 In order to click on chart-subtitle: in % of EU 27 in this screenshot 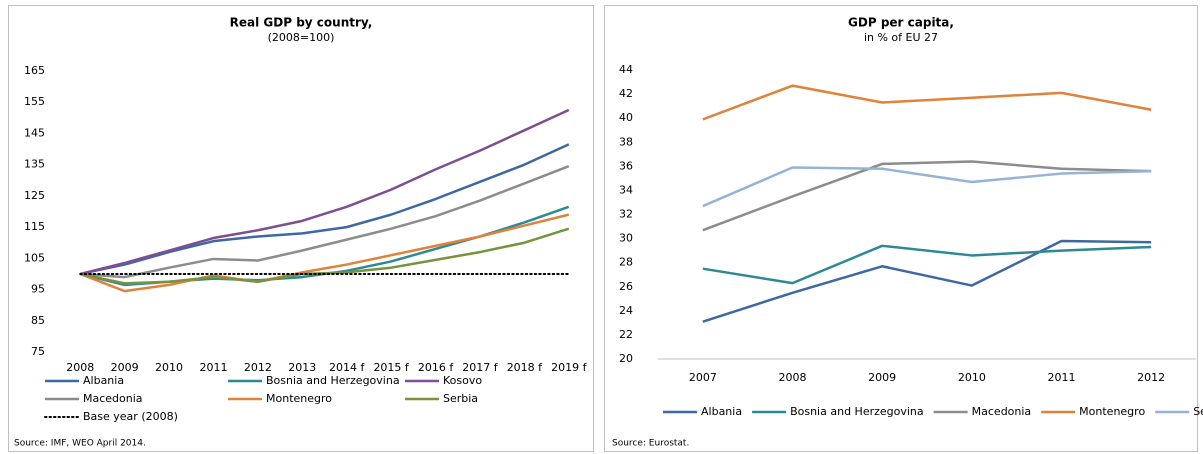, I will do `click(901, 37)`.